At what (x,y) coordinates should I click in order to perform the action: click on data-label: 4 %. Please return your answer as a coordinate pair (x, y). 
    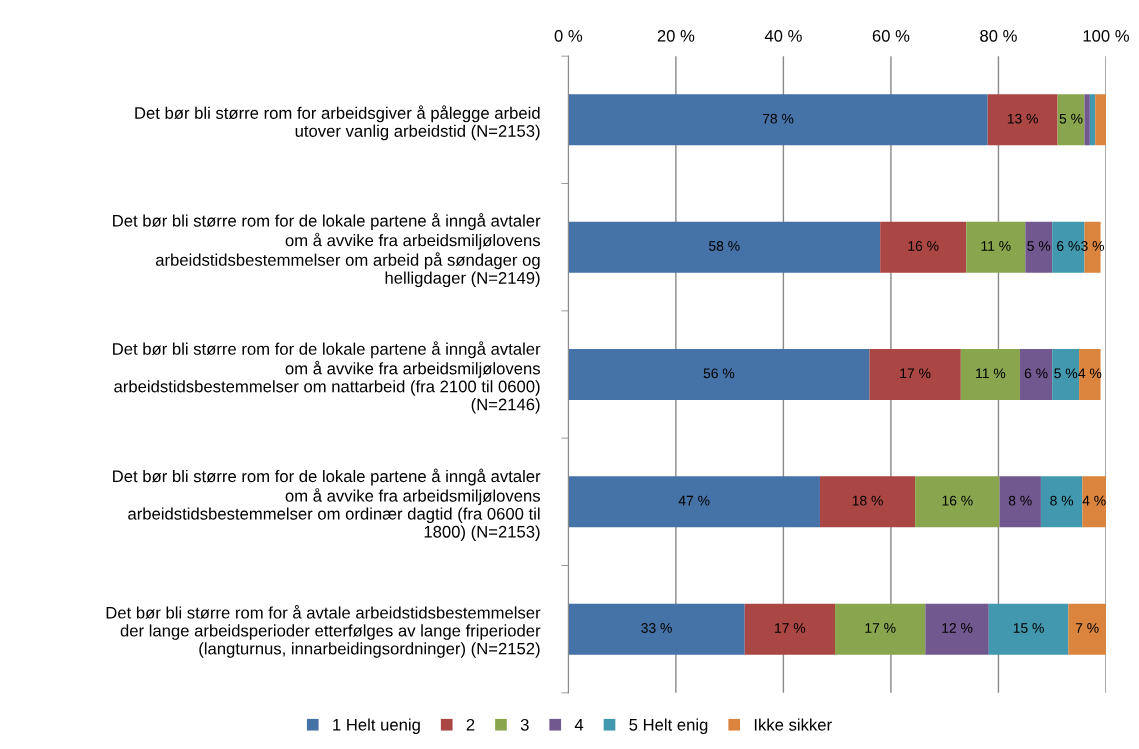
    Looking at the image, I should click on (1094, 500).